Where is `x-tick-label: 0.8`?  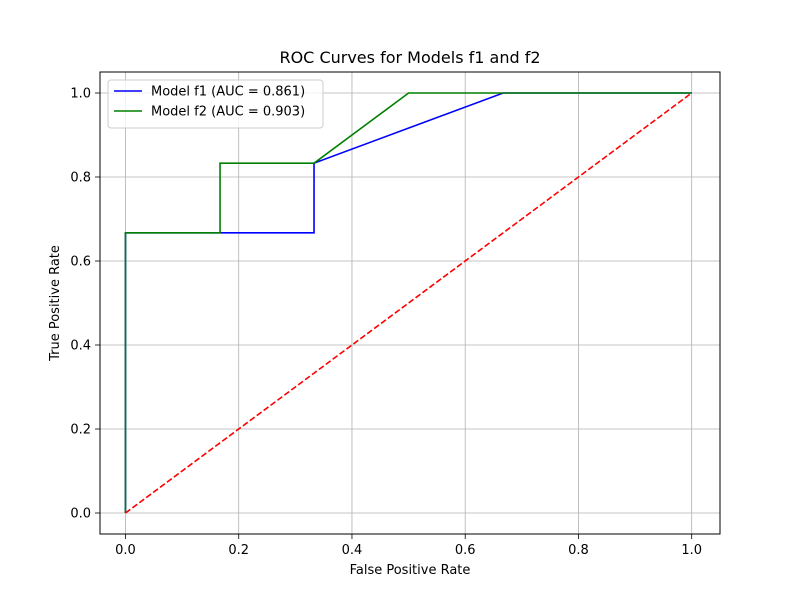 x-tick-label: 0.8 is located at coordinates (578, 550).